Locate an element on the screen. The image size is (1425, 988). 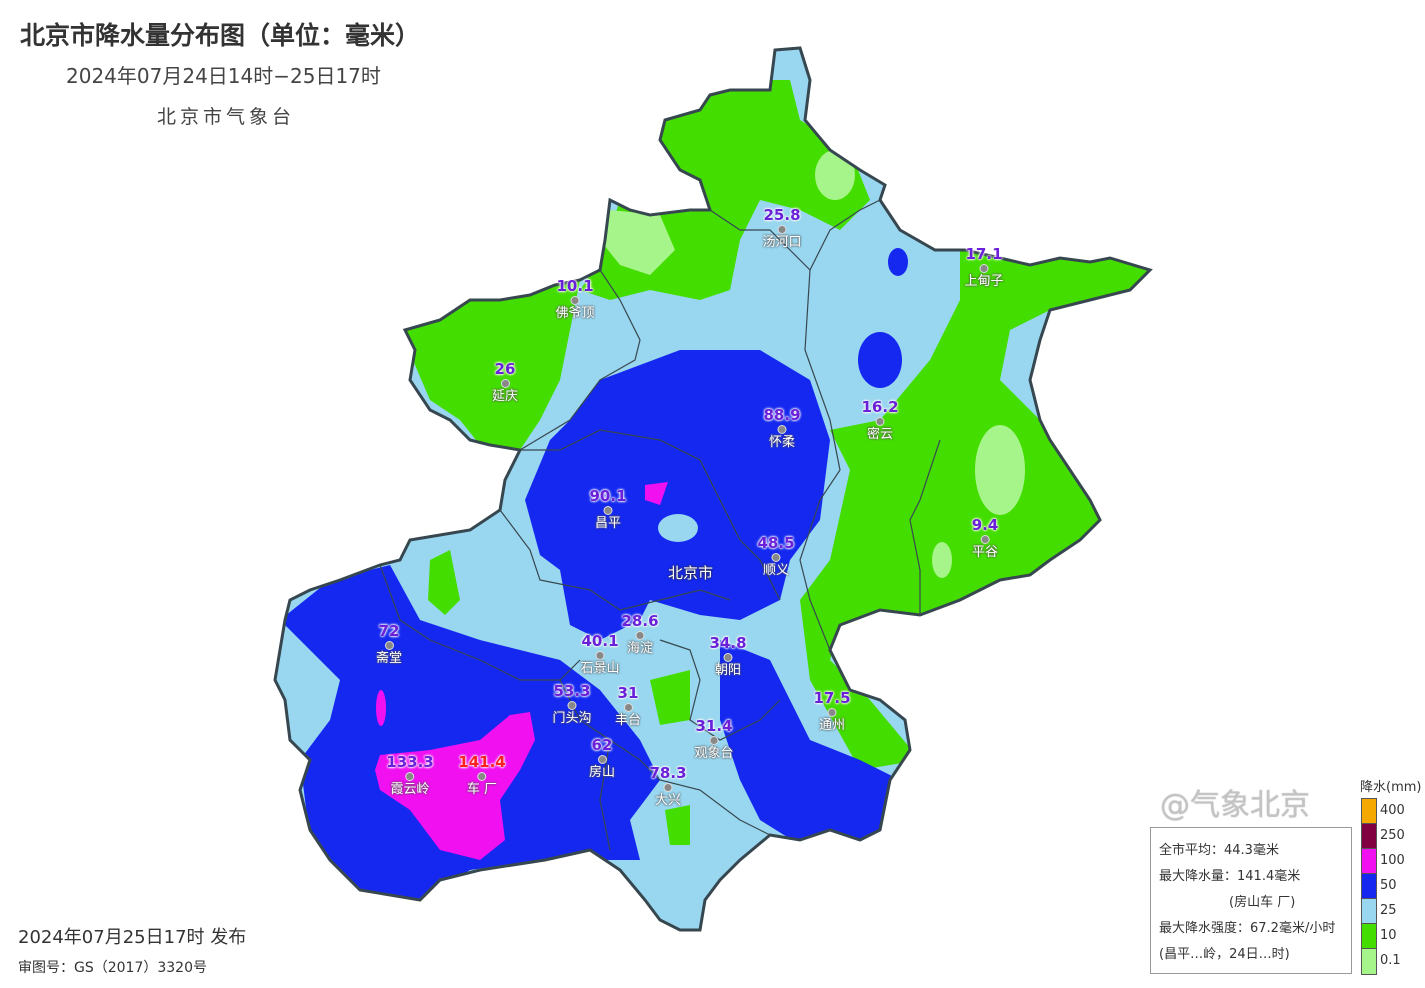
station: 9.4 平谷 is located at coordinates (985, 538).